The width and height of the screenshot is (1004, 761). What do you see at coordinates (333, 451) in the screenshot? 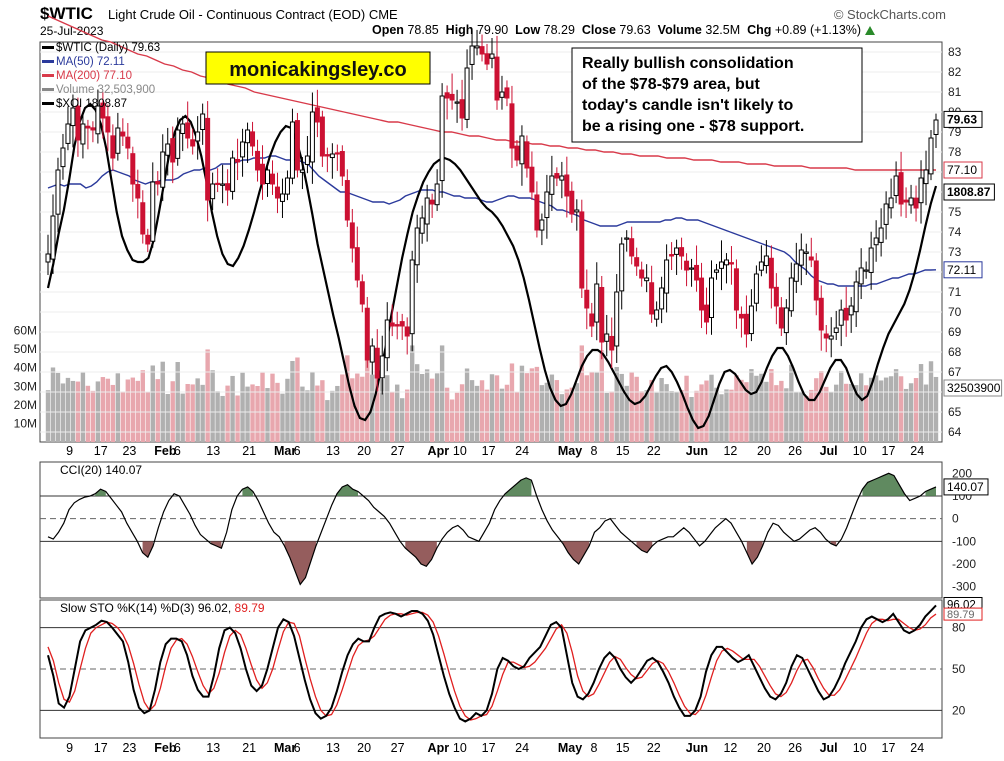
I see `x-tick-label: 13` at bounding box center [333, 451].